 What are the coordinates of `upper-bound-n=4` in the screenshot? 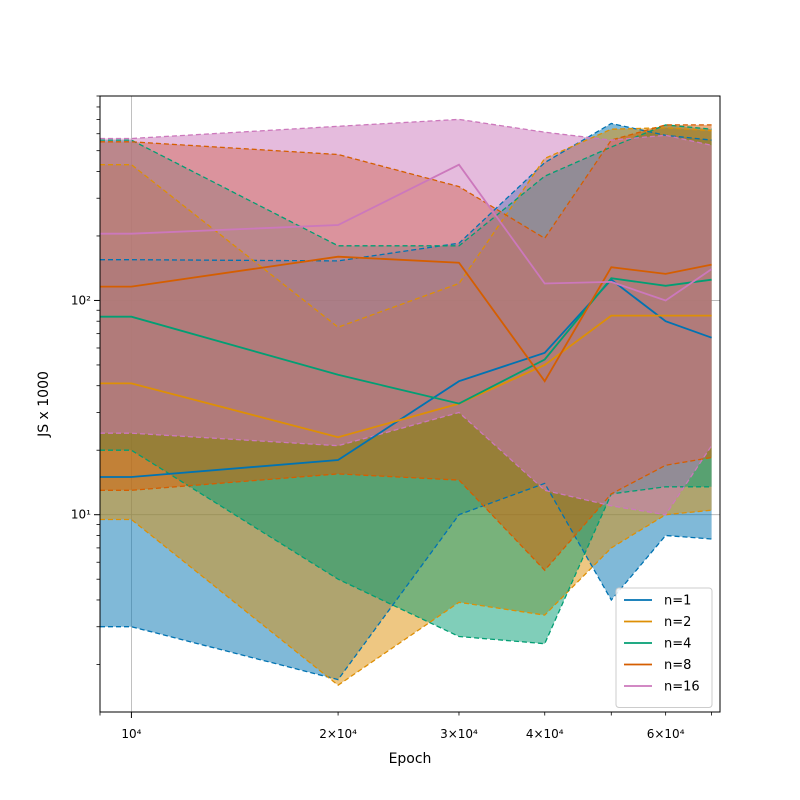 It's located at (406, 185).